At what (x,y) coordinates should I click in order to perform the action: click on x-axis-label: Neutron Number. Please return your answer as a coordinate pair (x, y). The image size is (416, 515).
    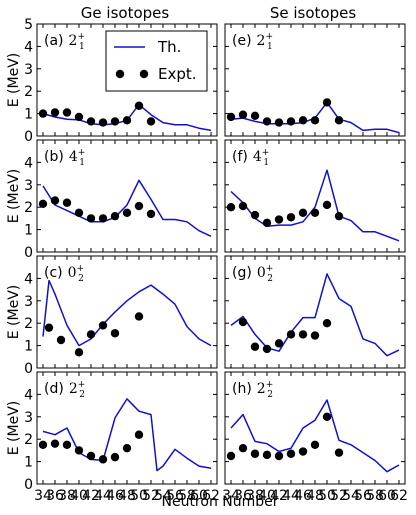
    Looking at the image, I should click on (219, 502).